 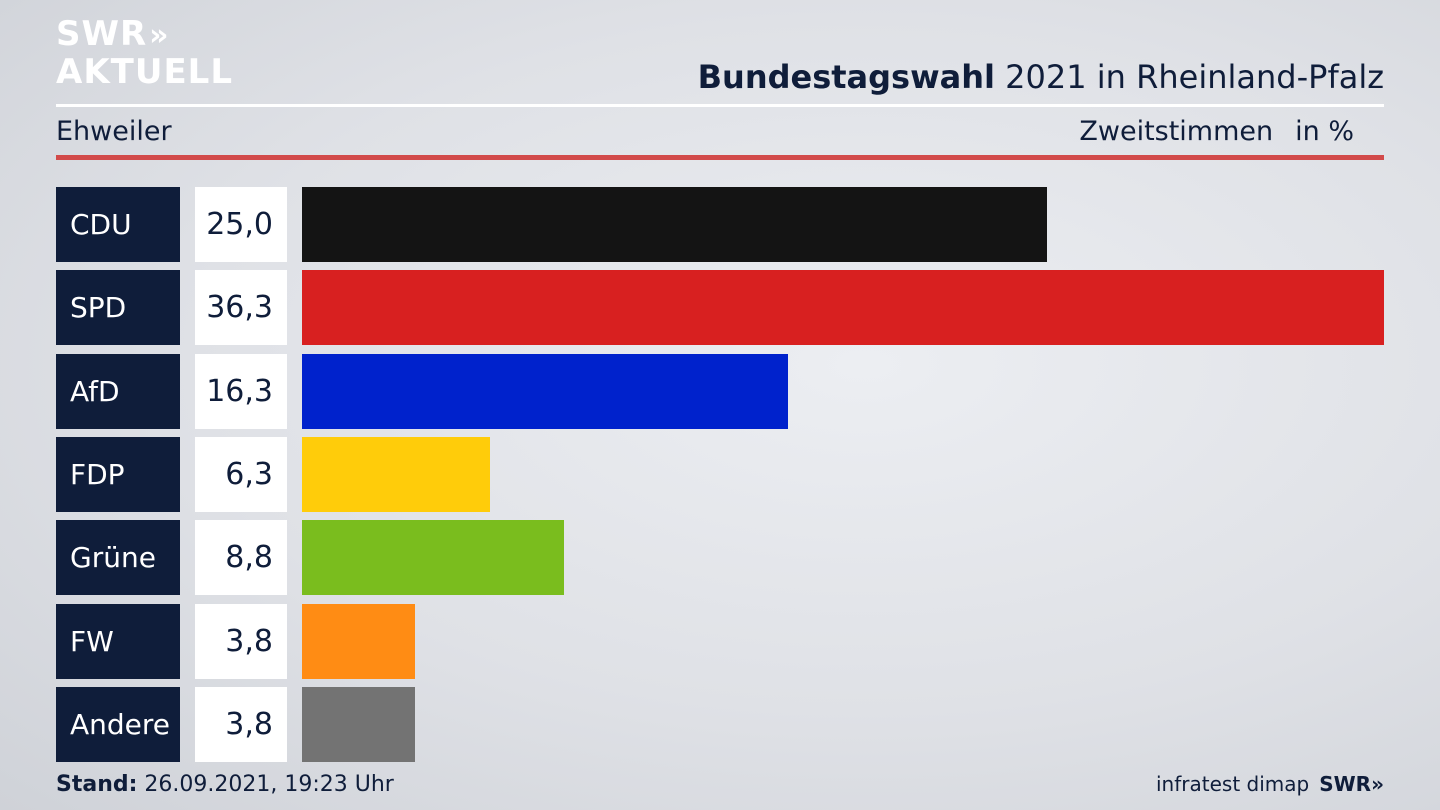 I want to click on party-label: Grüne, so click(x=118, y=558).